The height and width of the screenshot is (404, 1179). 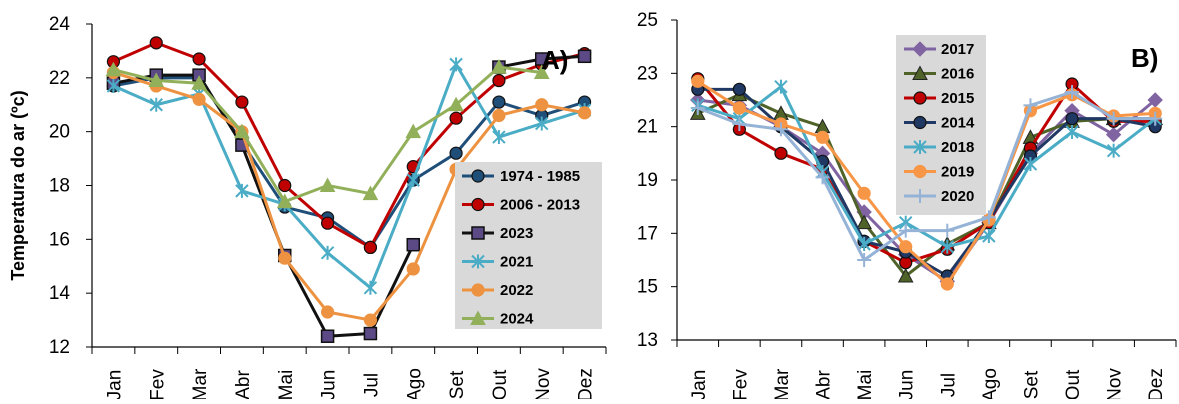 I want to click on y-tick-label: 23, so click(x=647, y=73).